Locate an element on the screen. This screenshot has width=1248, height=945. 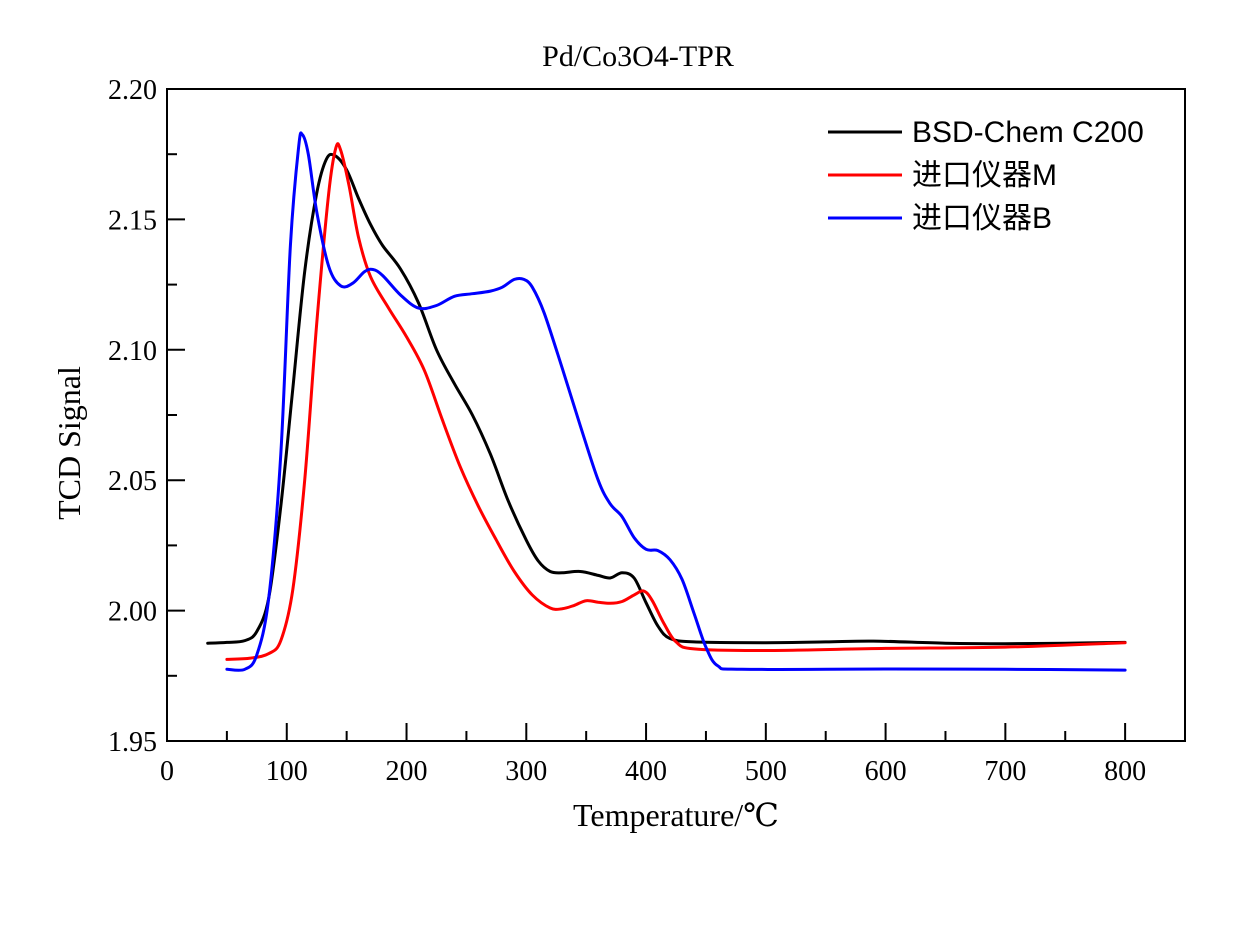
x-axis-label: Temperature/℃ is located at coordinates (676, 815).